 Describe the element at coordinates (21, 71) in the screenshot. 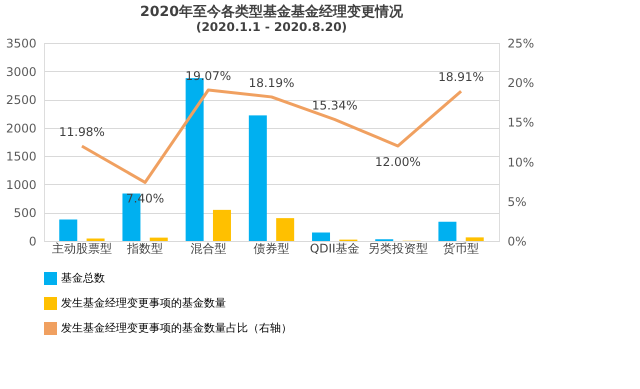

I see `y-tick-label: 3000` at that location.